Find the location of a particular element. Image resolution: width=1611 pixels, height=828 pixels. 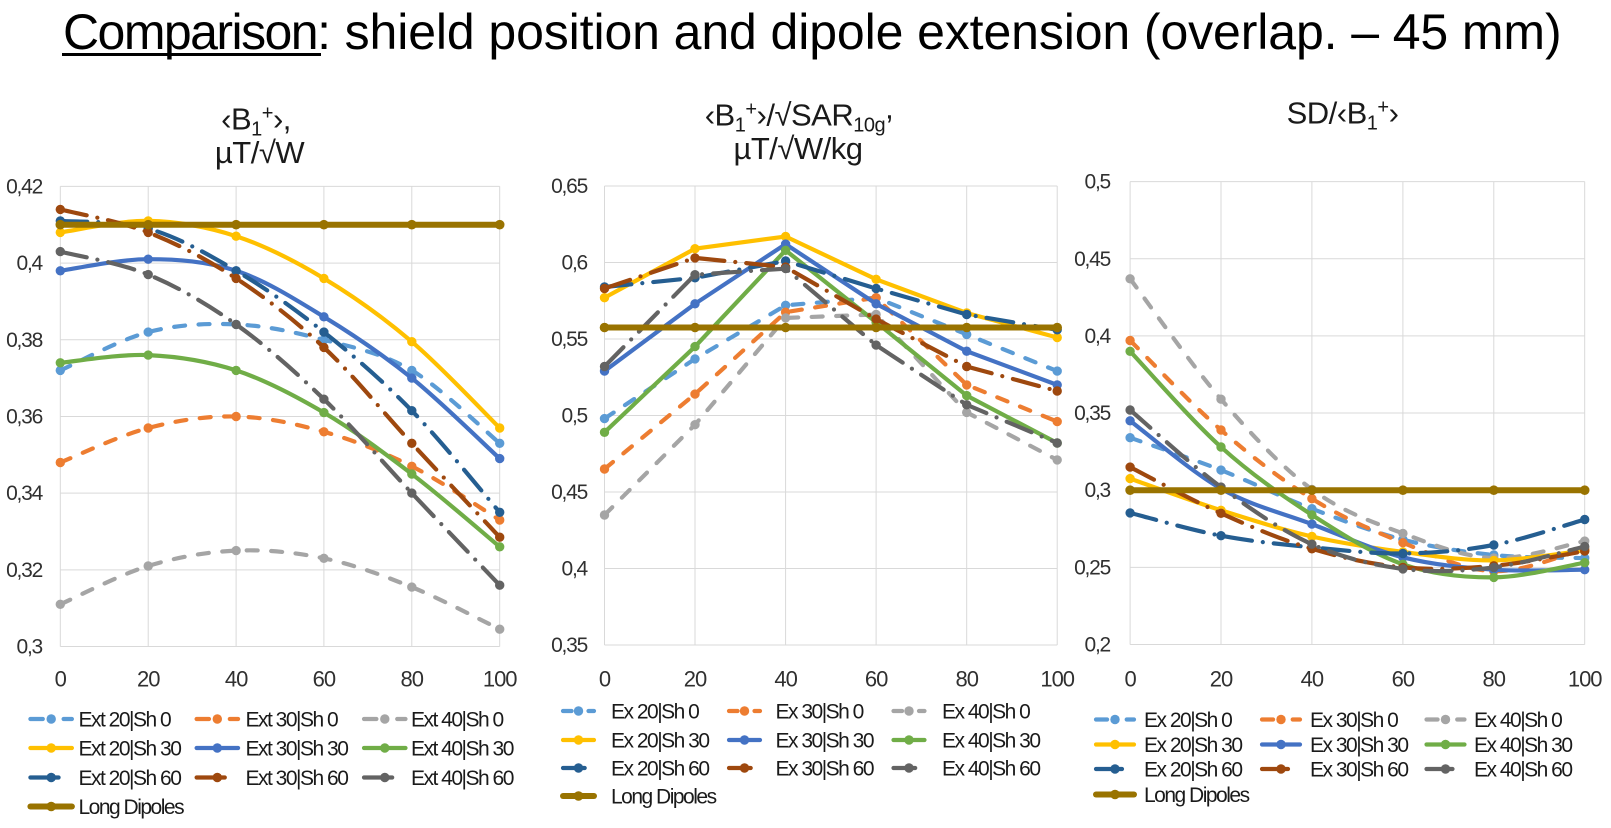

svg-text: µT/√W/kg is located at coordinates (797, 148).